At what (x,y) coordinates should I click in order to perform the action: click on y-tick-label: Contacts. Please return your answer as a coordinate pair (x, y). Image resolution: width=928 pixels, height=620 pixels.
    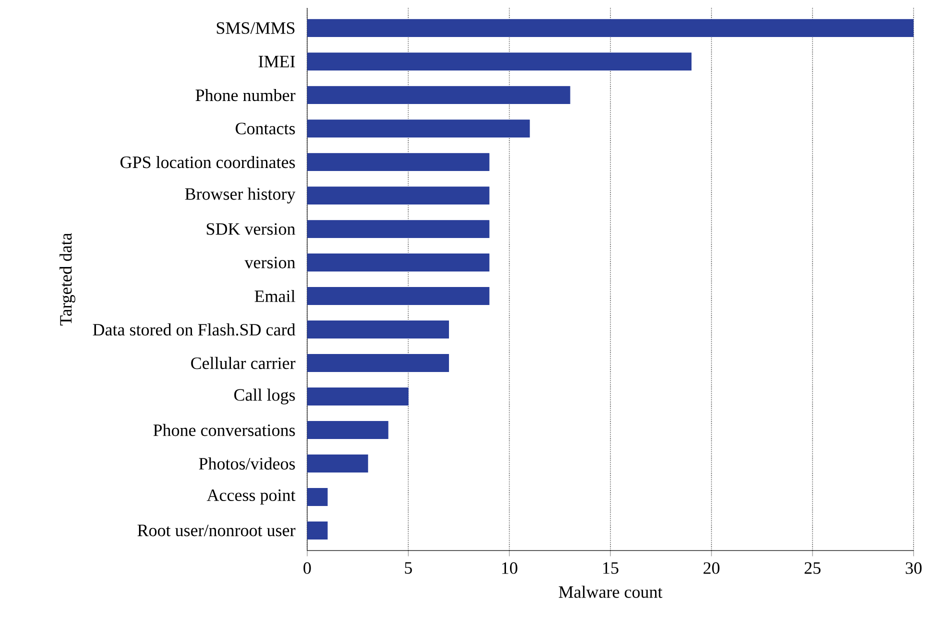
    Looking at the image, I should click on (265, 128).